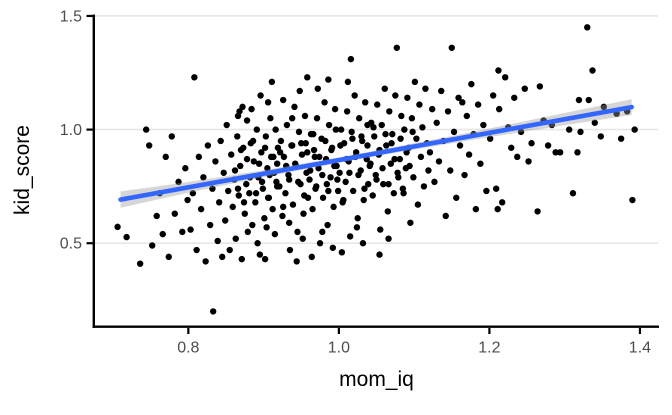  Describe the element at coordinates (339, 348) in the screenshot. I see `x-tick-label: 1.0` at that location.